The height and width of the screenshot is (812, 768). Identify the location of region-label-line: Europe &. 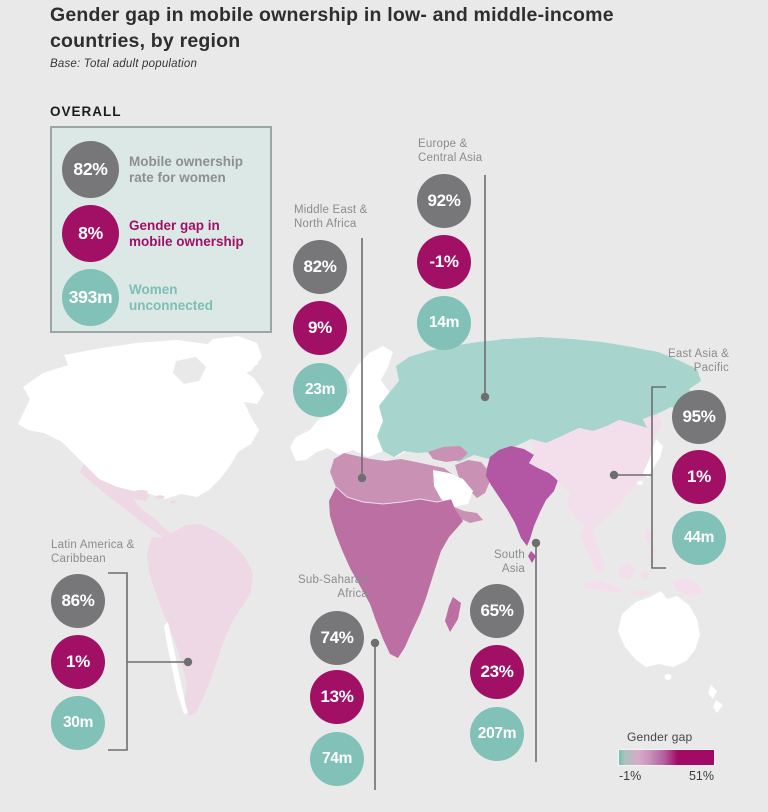
(443, 144).